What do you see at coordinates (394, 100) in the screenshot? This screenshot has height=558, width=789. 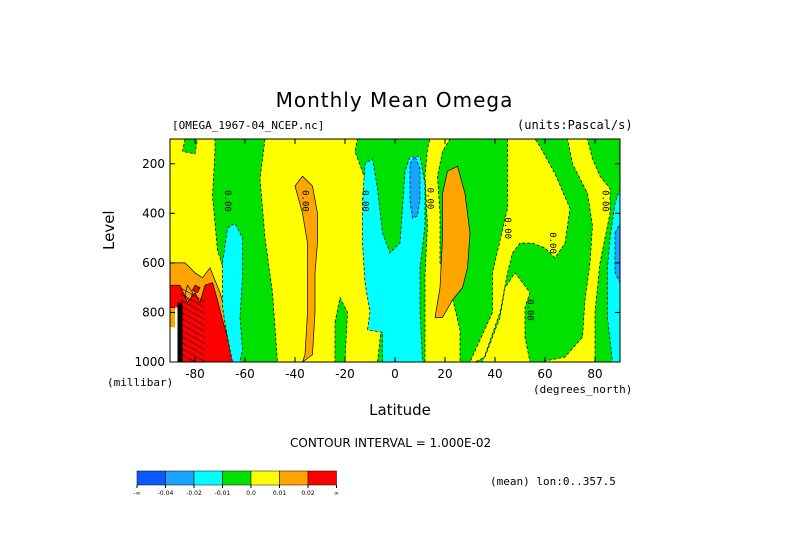 I see `chart-title: Monthly Mean Omega` at bounding box center [394, 100].